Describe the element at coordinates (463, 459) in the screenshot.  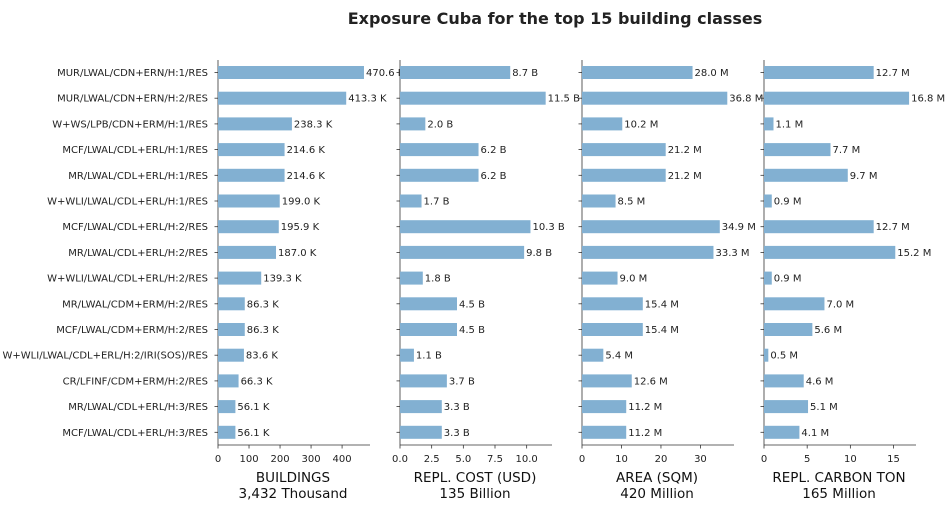
I see `x-tick-label: 5.0` at that location.